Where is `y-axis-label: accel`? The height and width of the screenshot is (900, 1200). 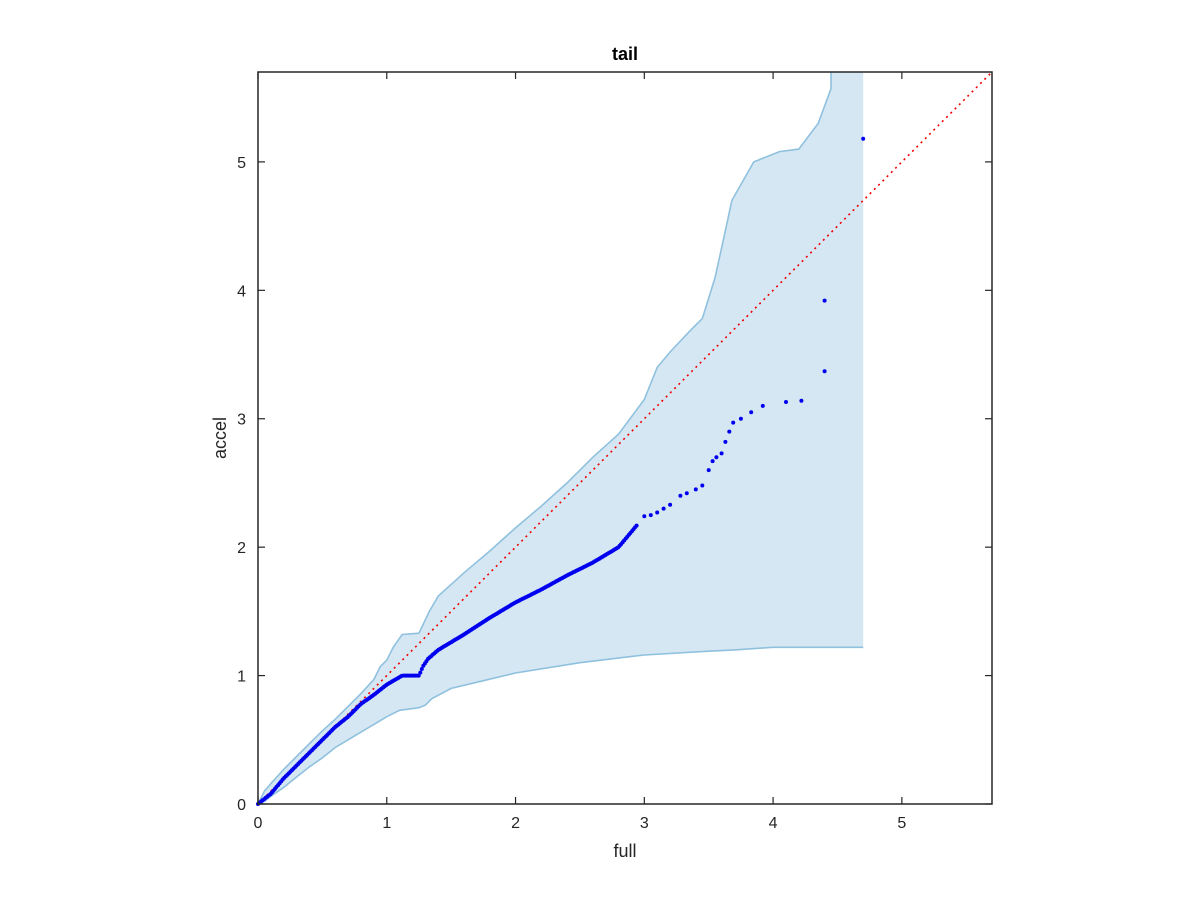 y-axis-label: accel is located at coordinates (220, 438).